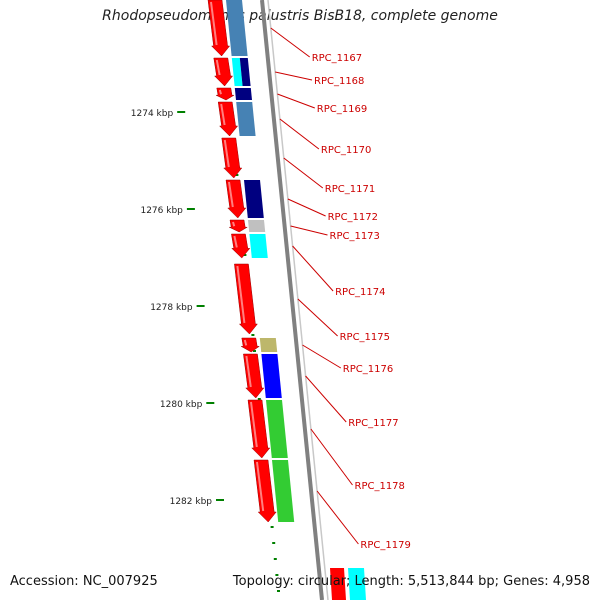 This screenshot has height=600, width=600. What do you see at coordinates (353, 217) in the screenshot?
I see `gene-label: RPC_1172` at bounding box center [353, 217].